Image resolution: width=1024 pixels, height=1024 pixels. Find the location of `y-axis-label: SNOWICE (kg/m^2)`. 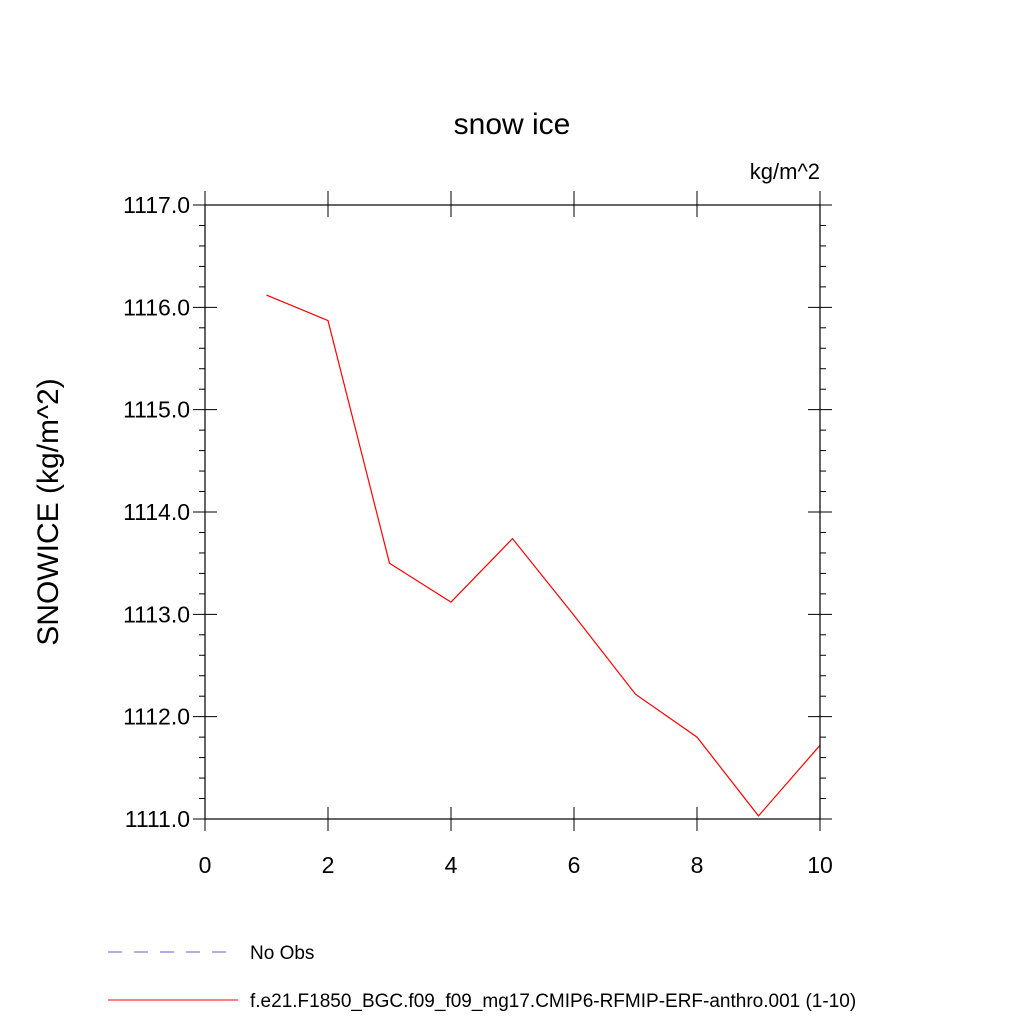

y-axis-label: SNOWICE (kg/m^2) is located at coordinates (48, 511).